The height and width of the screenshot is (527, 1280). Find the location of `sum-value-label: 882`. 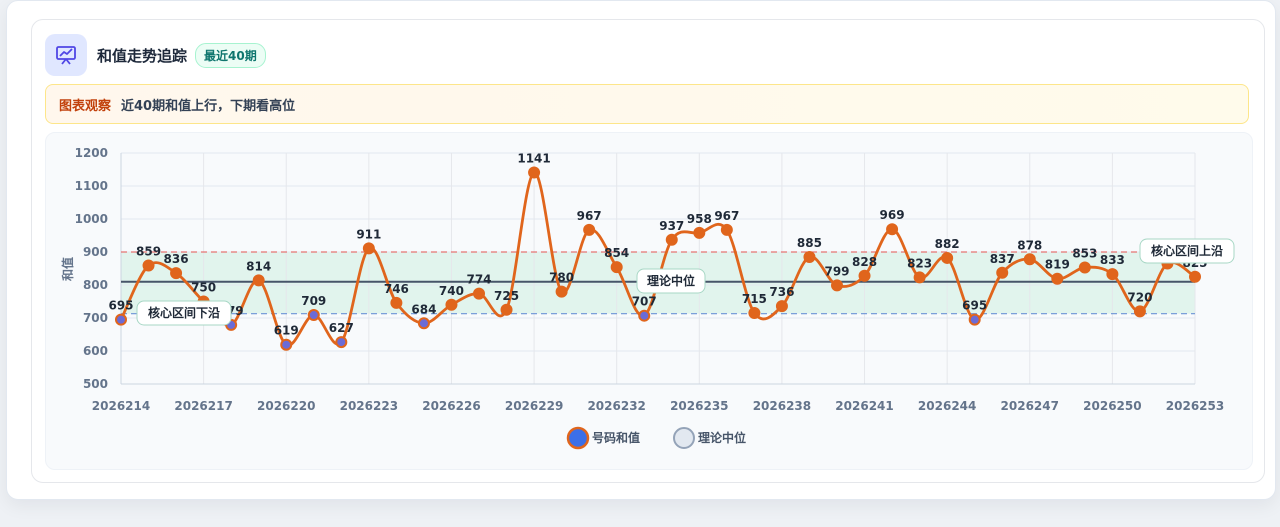

sum-value-label: 882 is located at coordinates (947, 244).